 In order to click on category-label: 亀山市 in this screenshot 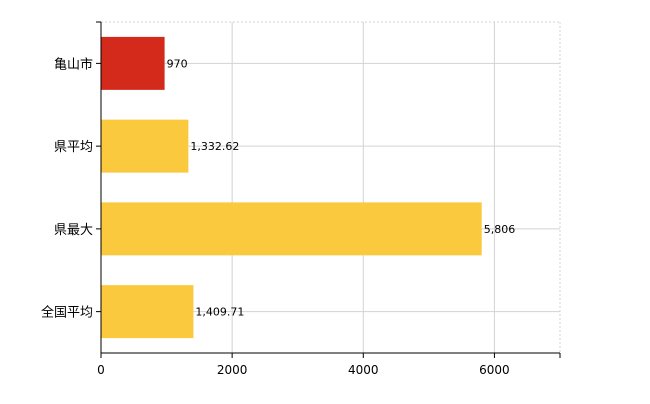, I will do `click(73, 64)`.